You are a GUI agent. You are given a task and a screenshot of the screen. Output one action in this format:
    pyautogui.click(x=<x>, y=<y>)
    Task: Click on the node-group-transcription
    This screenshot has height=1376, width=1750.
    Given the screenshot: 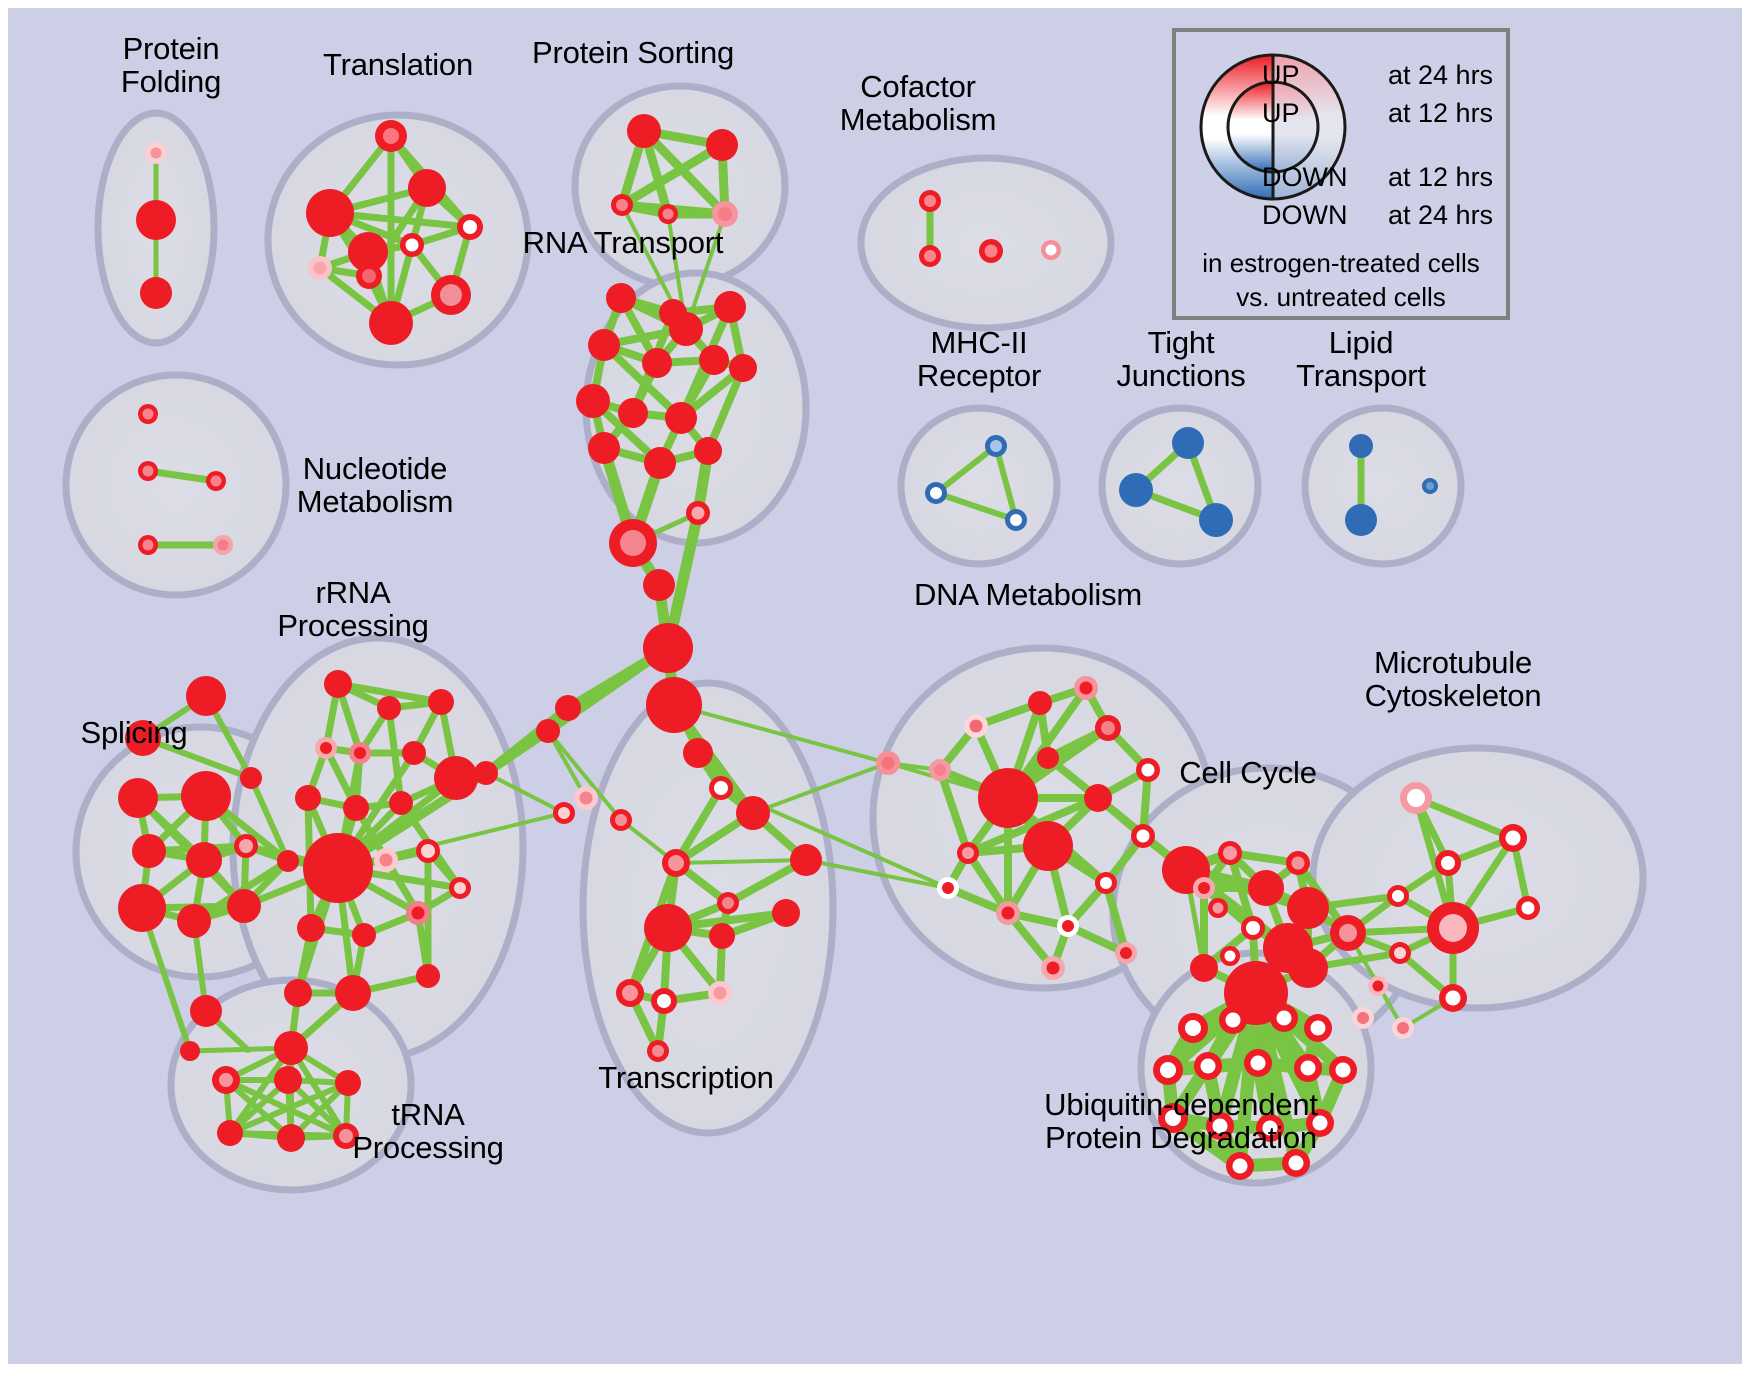 What is the action you would take?
    pyautogui.click(x=716, y=900)
    